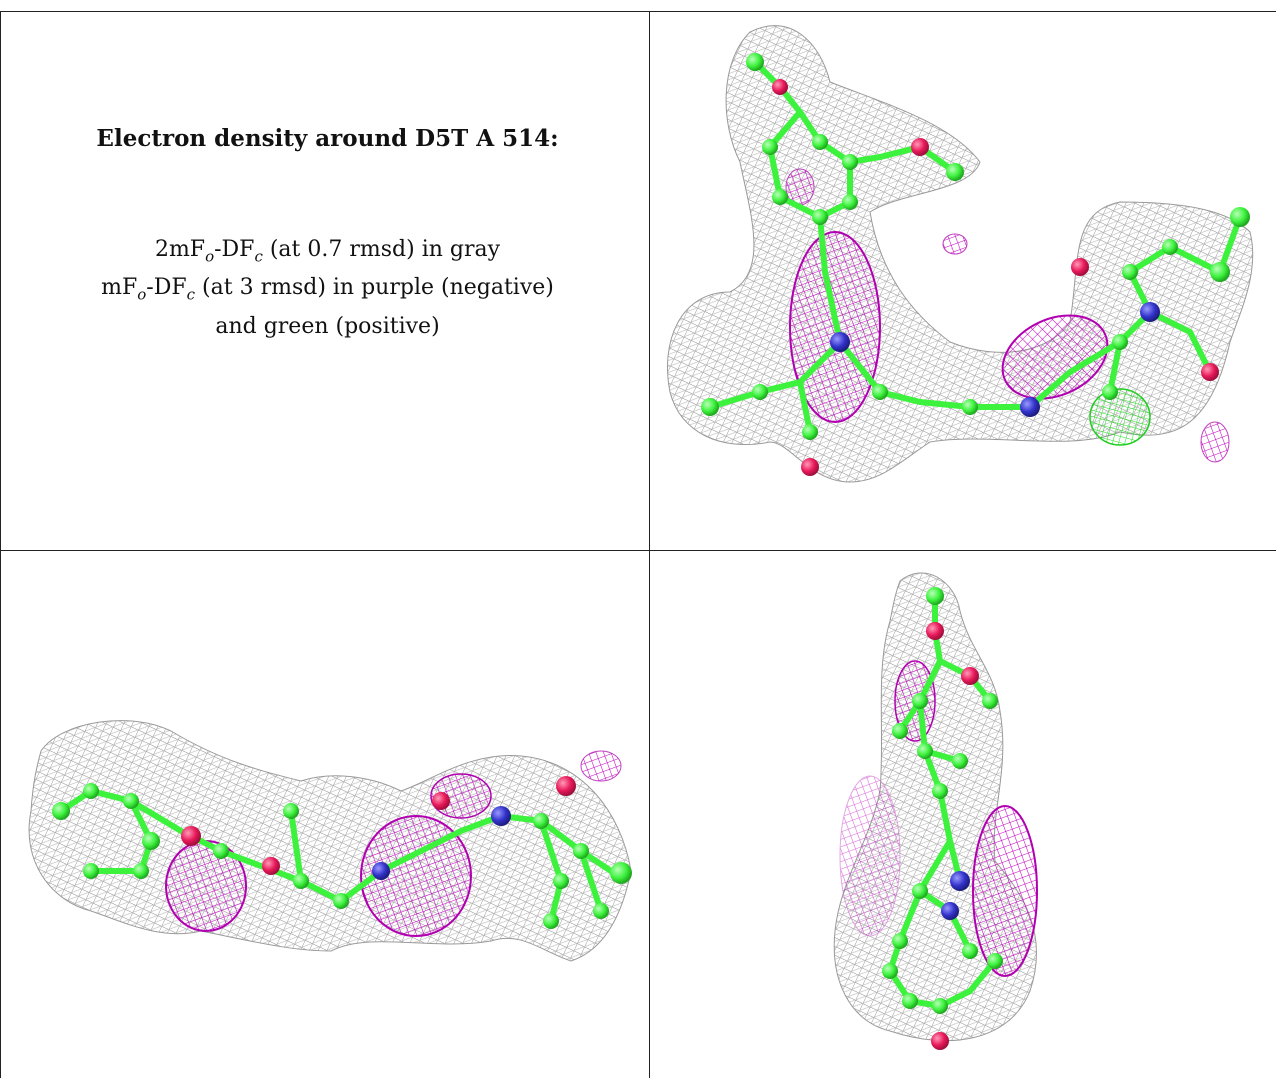 This screenshot has width=1276, height=1078. Describe the element at coordinates (638, 11) in the screenshot. I see `top-border` at that location.